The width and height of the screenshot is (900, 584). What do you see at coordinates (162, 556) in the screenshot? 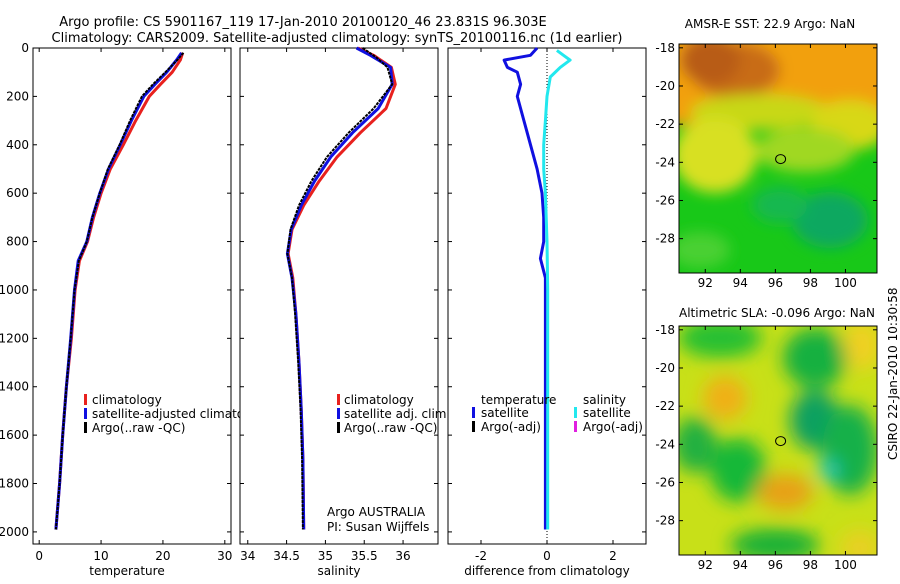
I see `x-tick-label: 20` at bounding box center [162, 556].